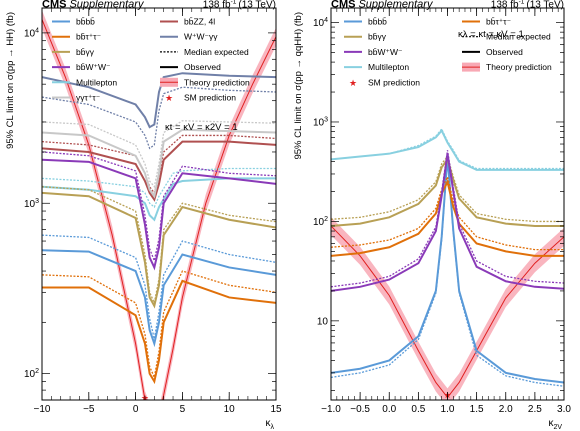  What do you see at coordinates (42, 409) in the screenshot?
I see `x-tick-label: −10` at bounding box center [42, 409].